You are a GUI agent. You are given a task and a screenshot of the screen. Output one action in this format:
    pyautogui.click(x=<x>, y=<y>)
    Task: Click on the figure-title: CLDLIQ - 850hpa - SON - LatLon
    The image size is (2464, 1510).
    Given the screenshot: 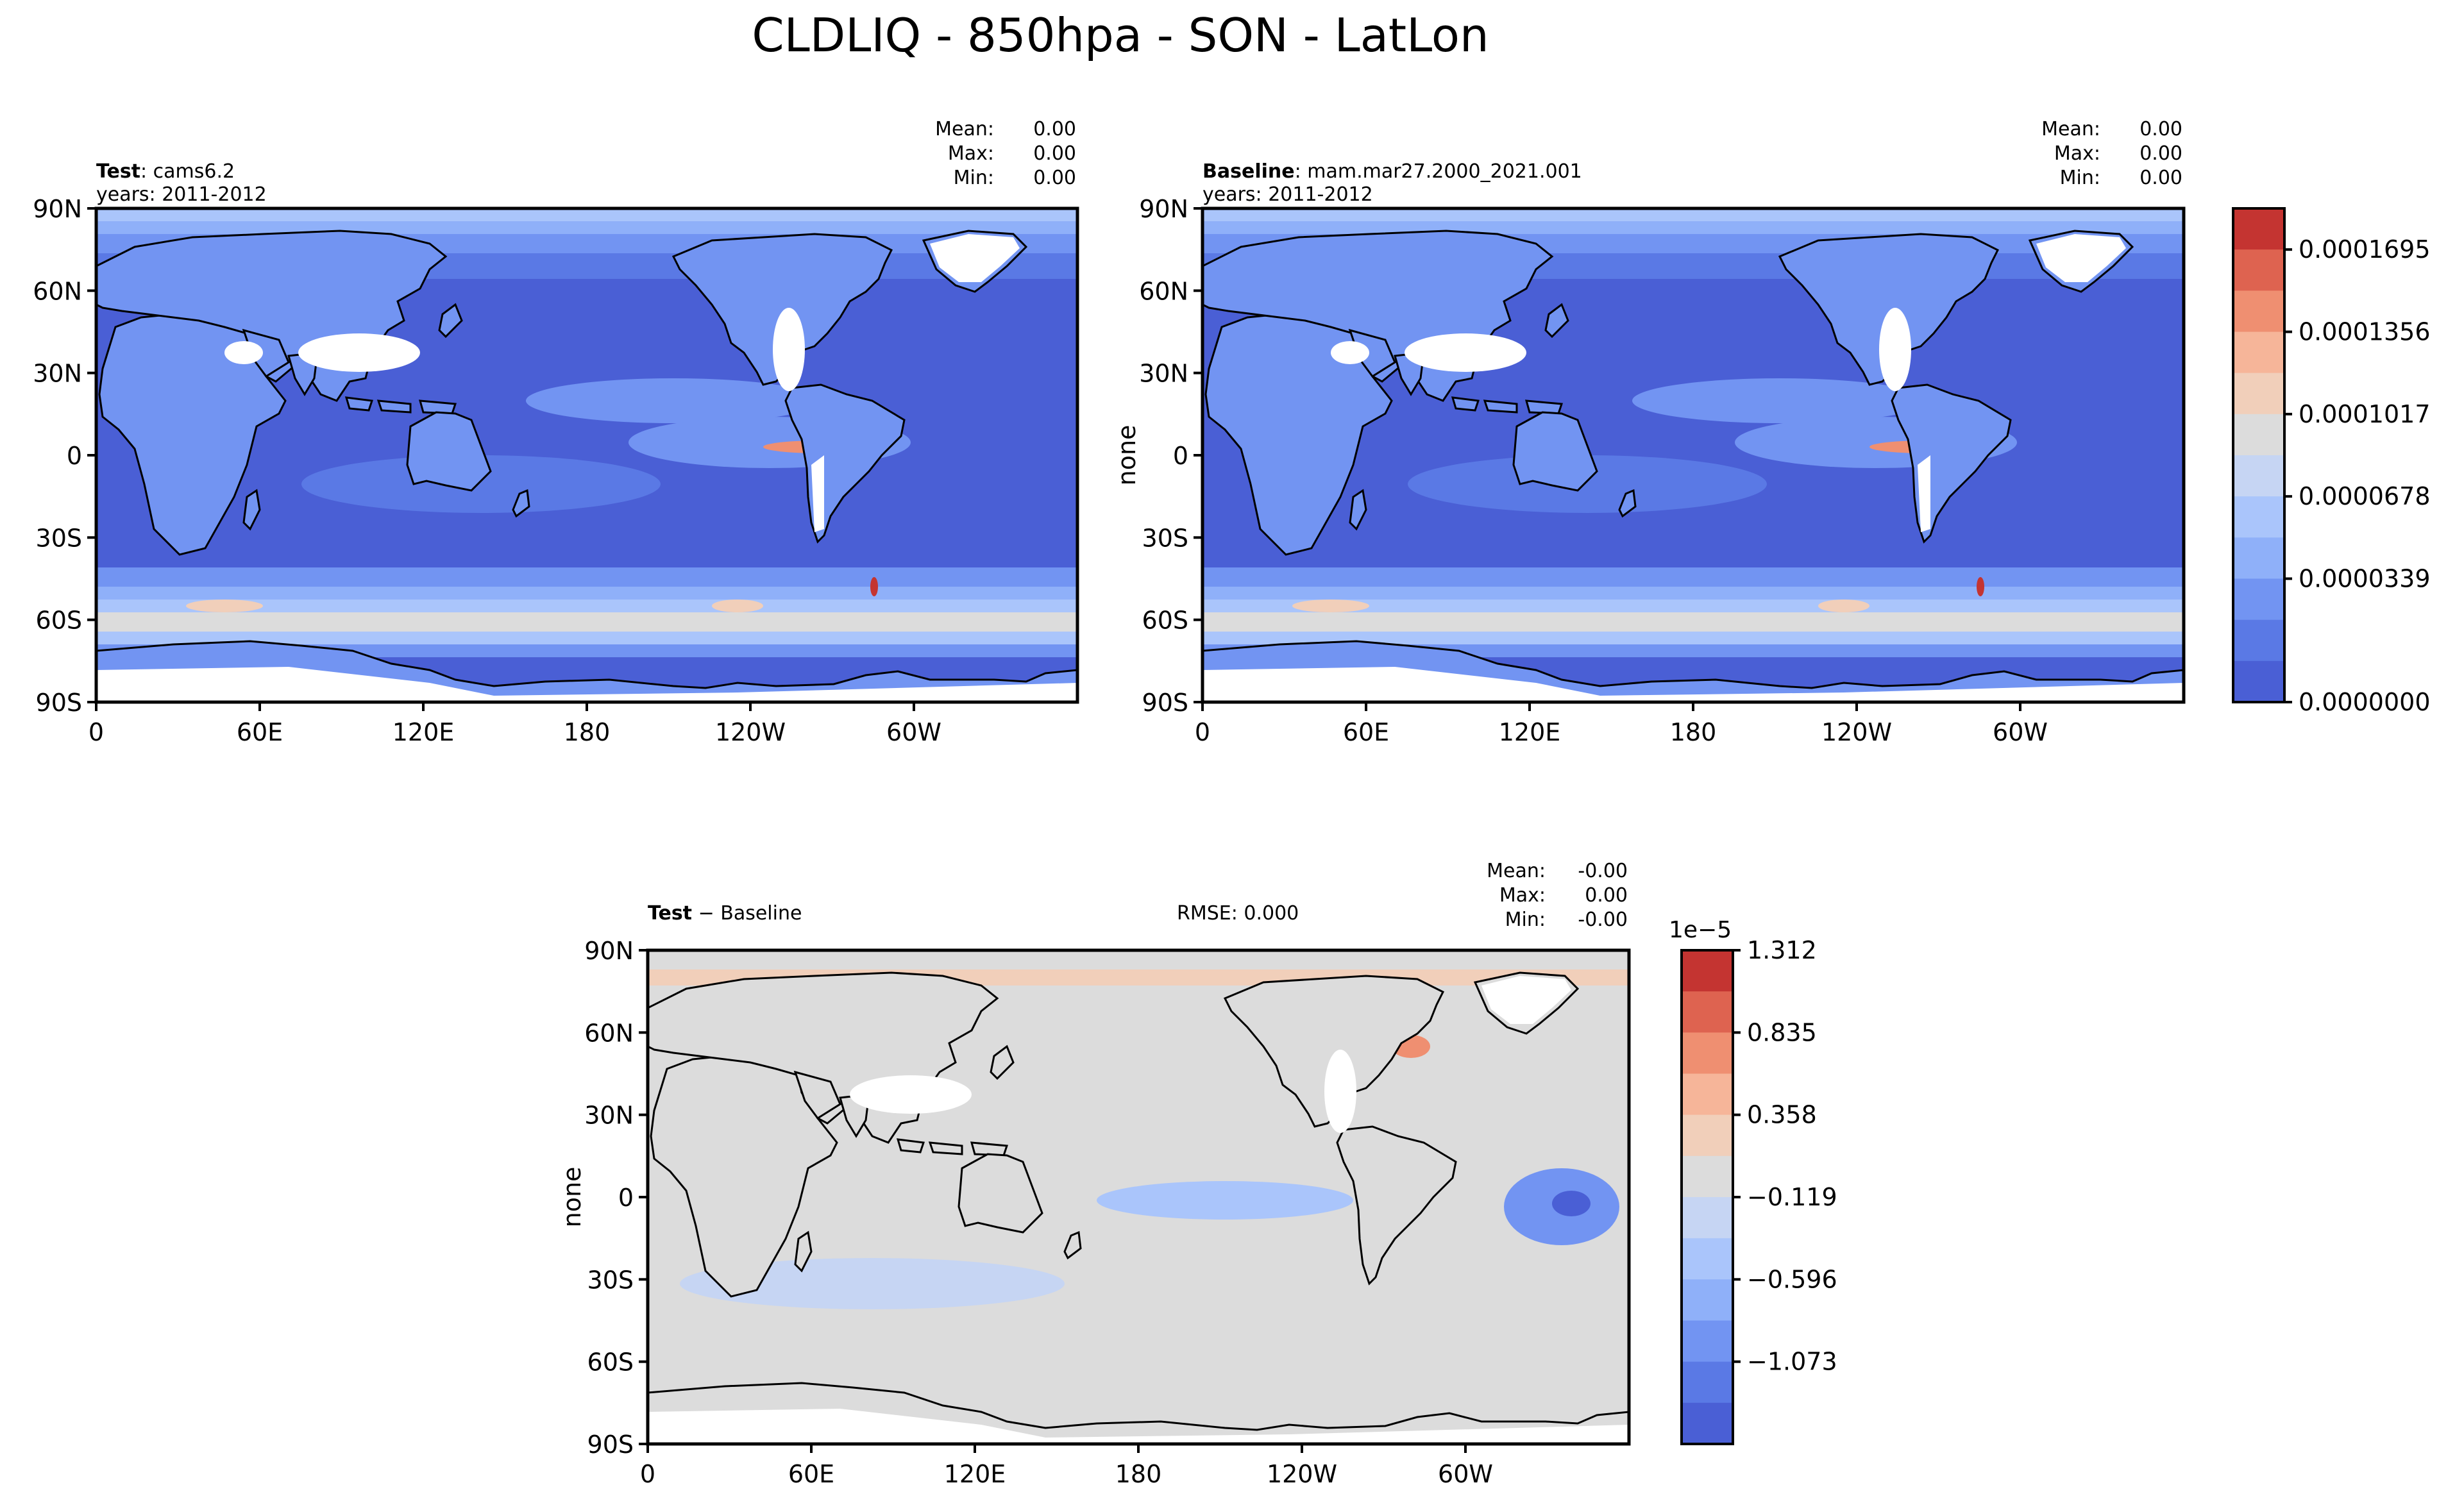 What is the action you would take?
    pyautogui.click(x=1120, y=35)
    